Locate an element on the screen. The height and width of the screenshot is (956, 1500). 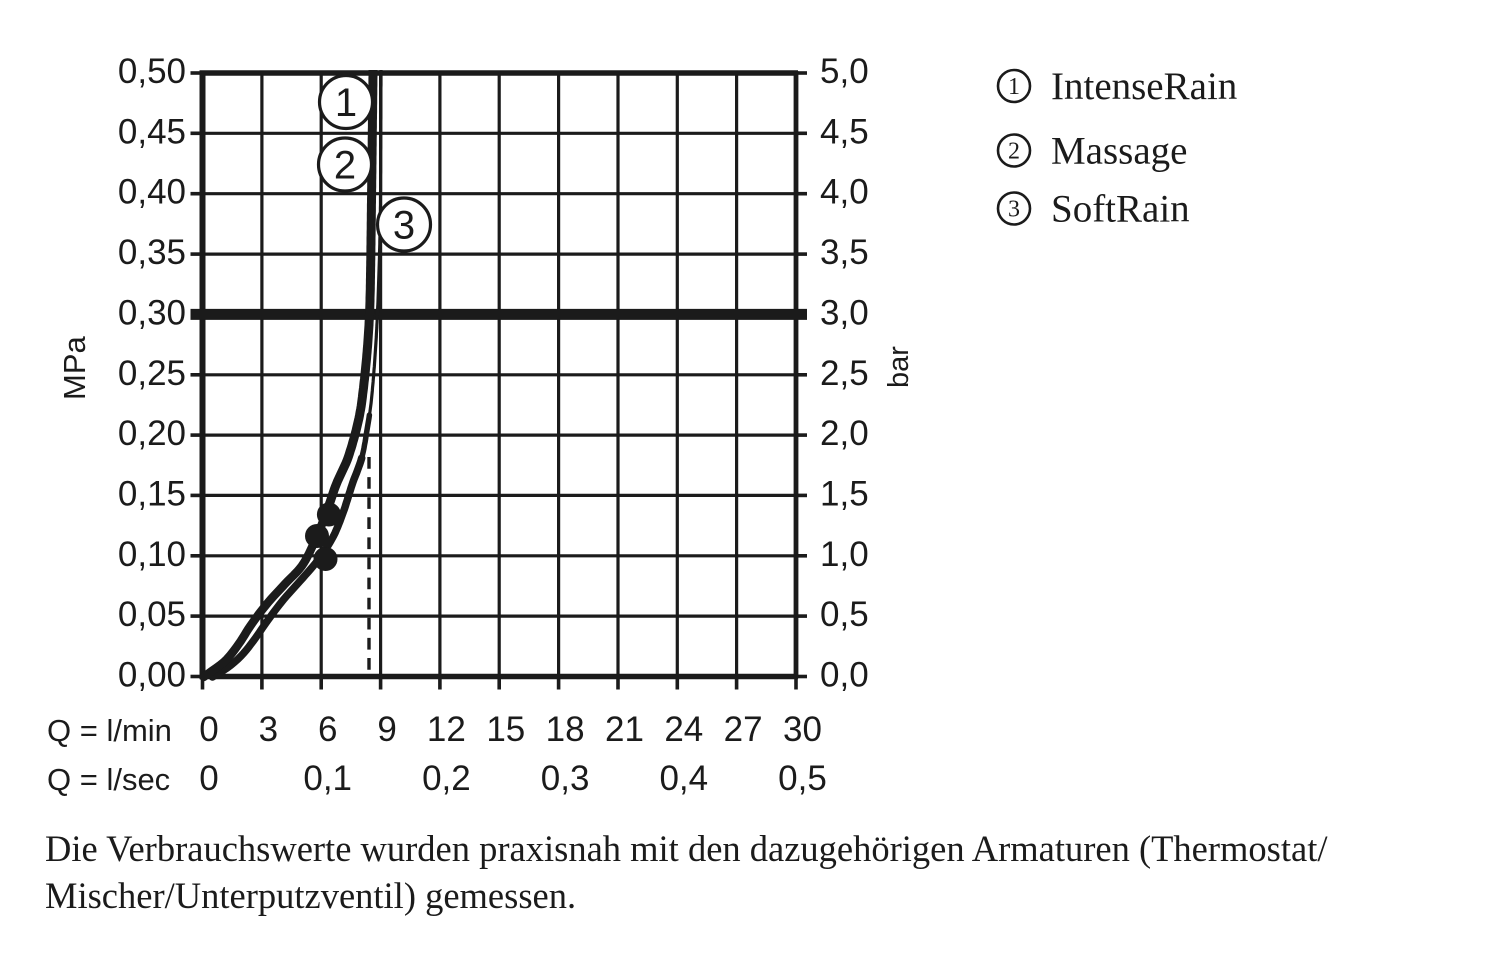
svg-text: 0,15 is located at coordinates (152, 493).